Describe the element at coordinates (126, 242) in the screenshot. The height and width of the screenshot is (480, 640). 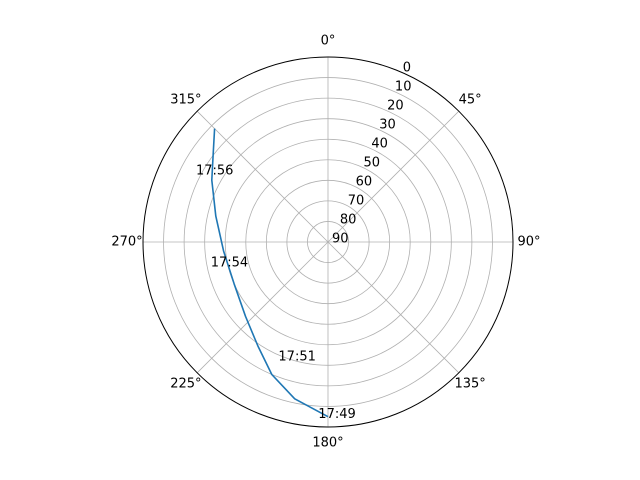
I see `theta-tick-label: 270°` at that location.